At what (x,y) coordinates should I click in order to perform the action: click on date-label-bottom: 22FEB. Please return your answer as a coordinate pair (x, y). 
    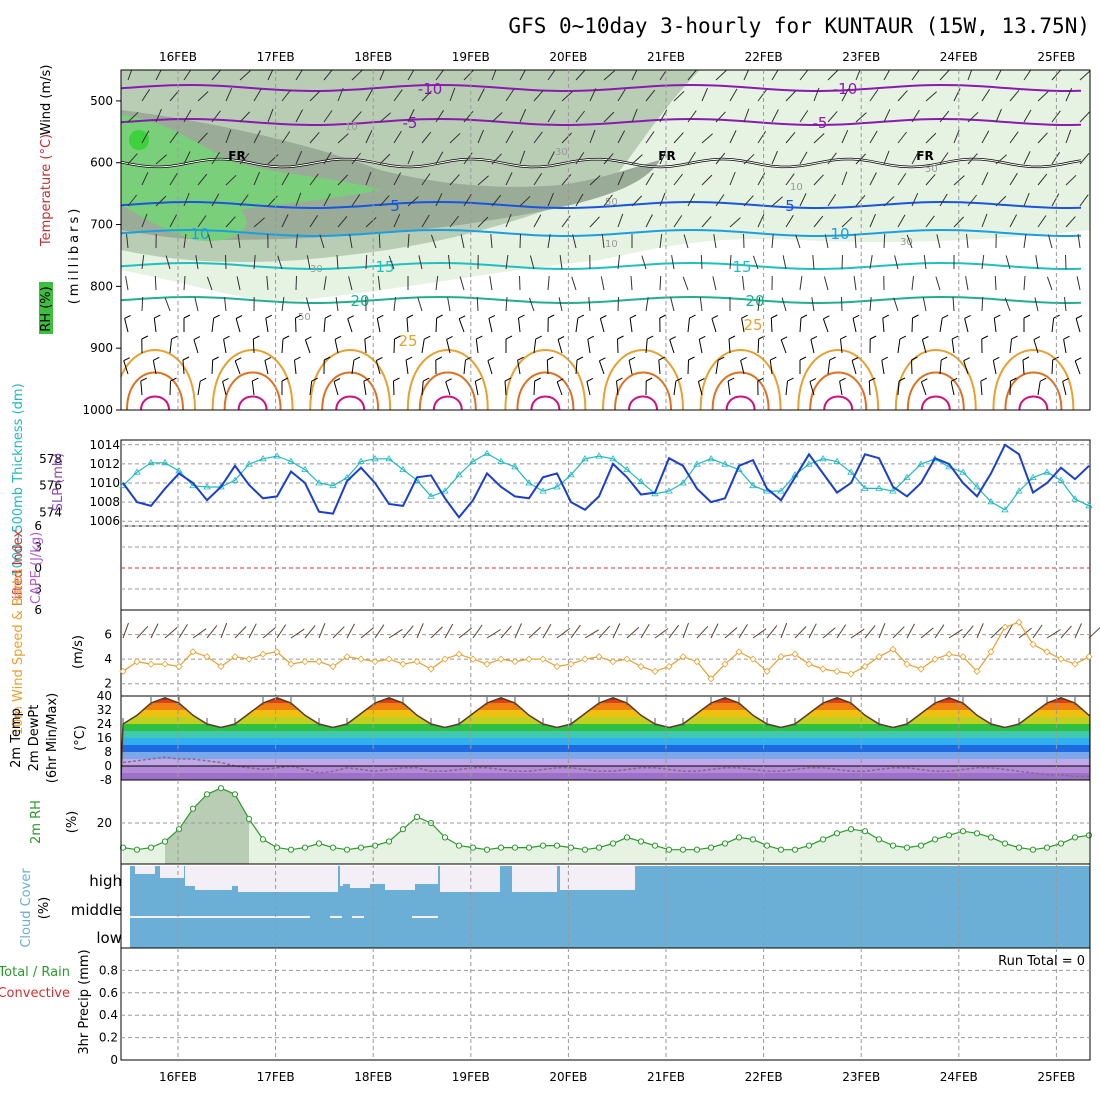
    Looking at the image, I should click on (764, 1077).